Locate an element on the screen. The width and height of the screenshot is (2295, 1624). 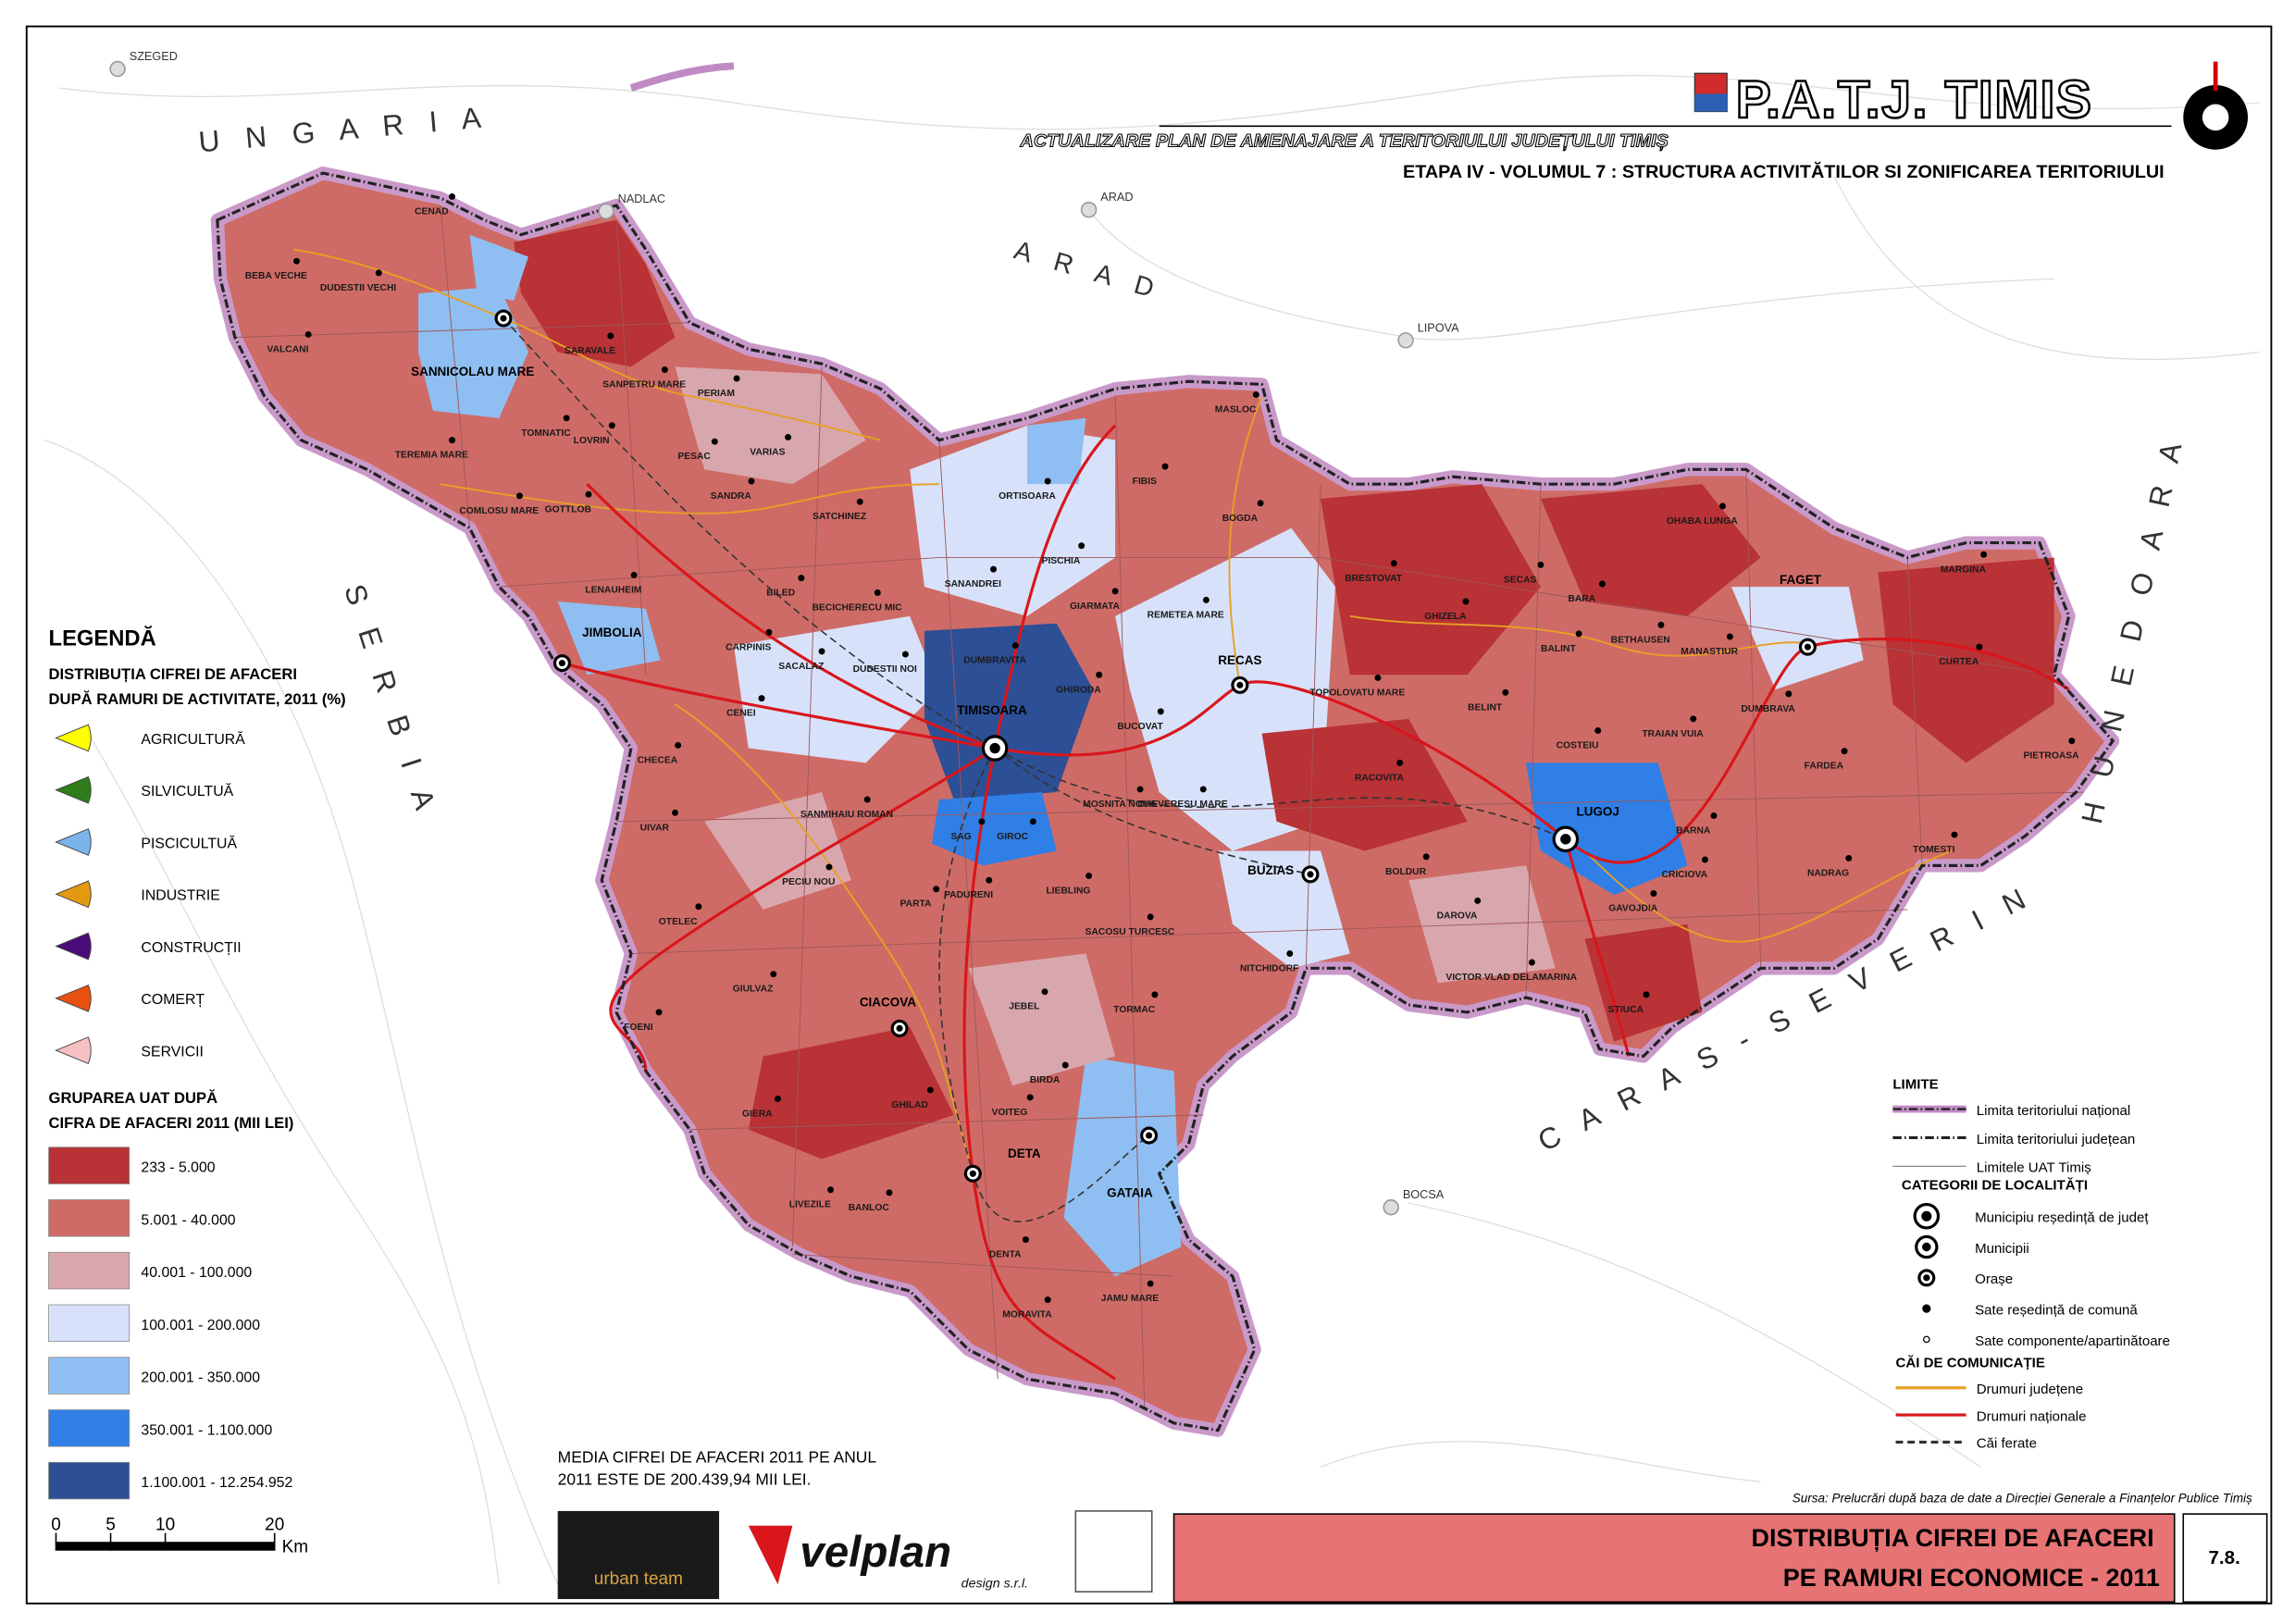
commune-label: SARAVALE is located at coordinates (590, 351).